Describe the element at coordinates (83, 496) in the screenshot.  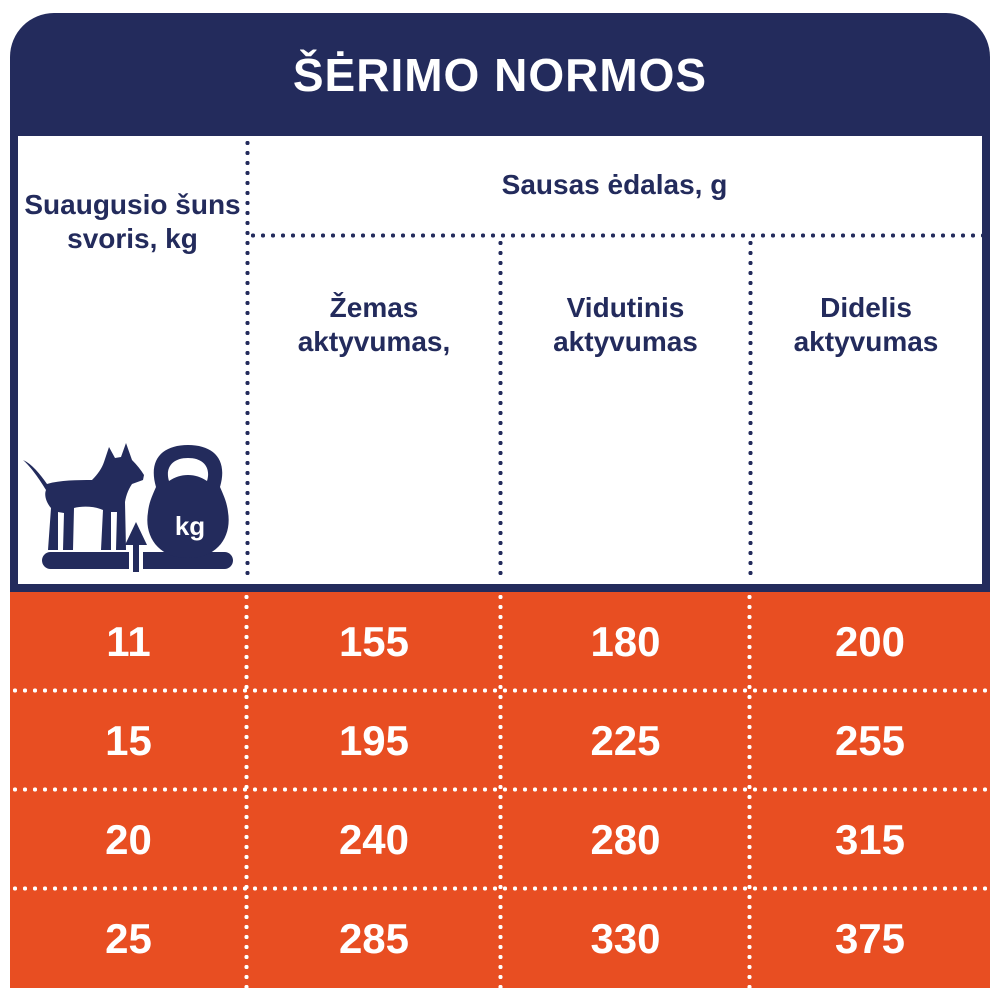
I see `dog-icon` at that location.